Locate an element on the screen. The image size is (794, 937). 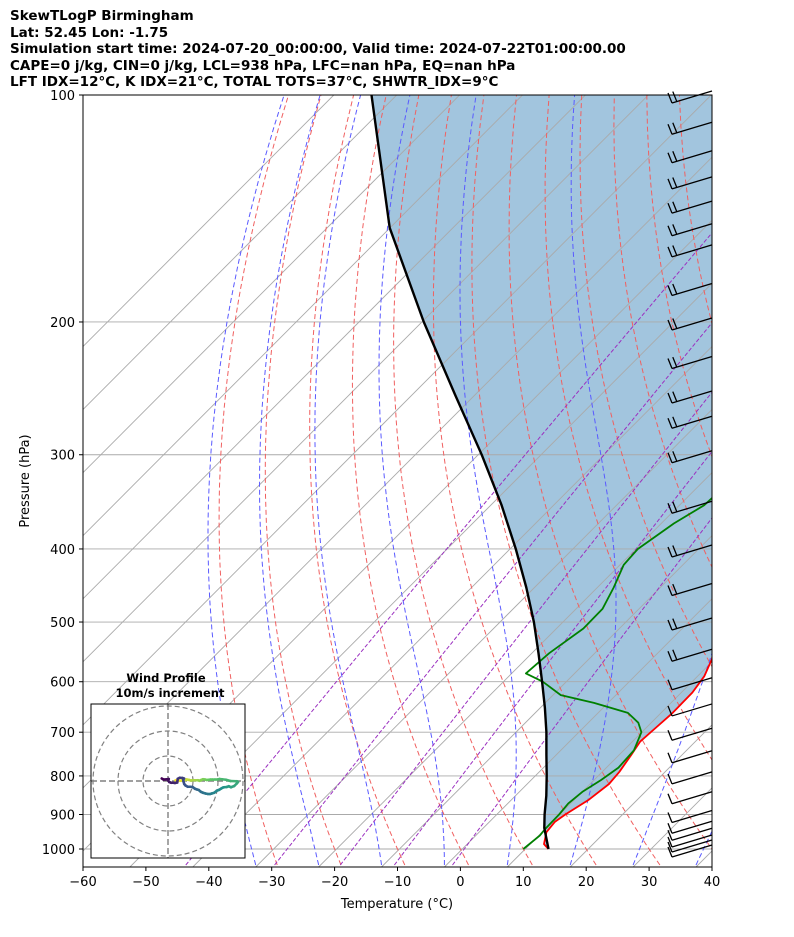
wind-profile-inset: Wind Profile 10m/s increment is located at coordinates (168, 765).